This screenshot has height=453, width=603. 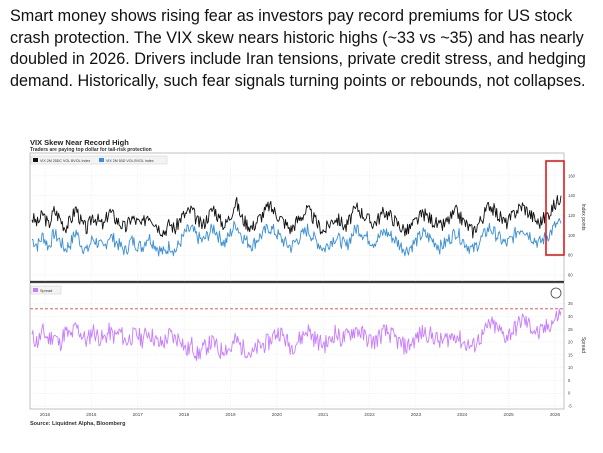 I want to click on bottom-y-tick-label: 10, so click(x=570, y=367).